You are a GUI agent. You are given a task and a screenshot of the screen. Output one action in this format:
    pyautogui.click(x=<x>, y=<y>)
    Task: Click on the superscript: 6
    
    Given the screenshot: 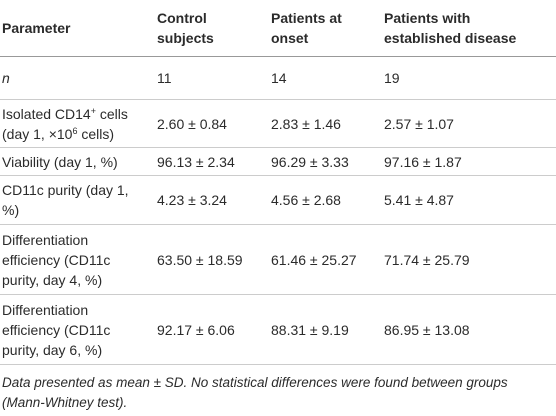 What is the action you would take?
    pyautogui.click(x=75, y=130)
    